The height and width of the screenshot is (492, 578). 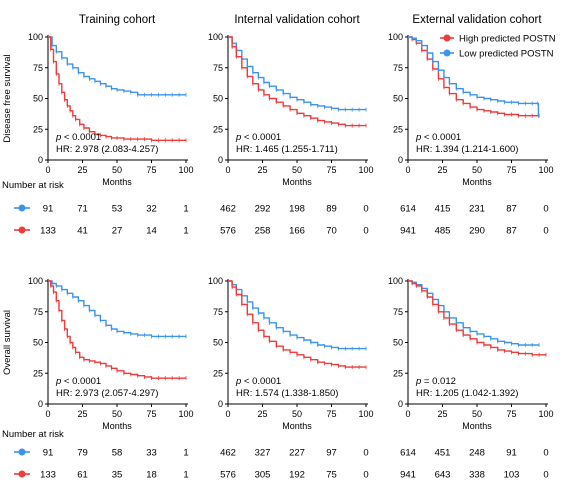 What do you see at coordinates (117, 453) in the screenshot?
I see `chart-3-risk-low-value: 58` at bounding box center [117, 453].